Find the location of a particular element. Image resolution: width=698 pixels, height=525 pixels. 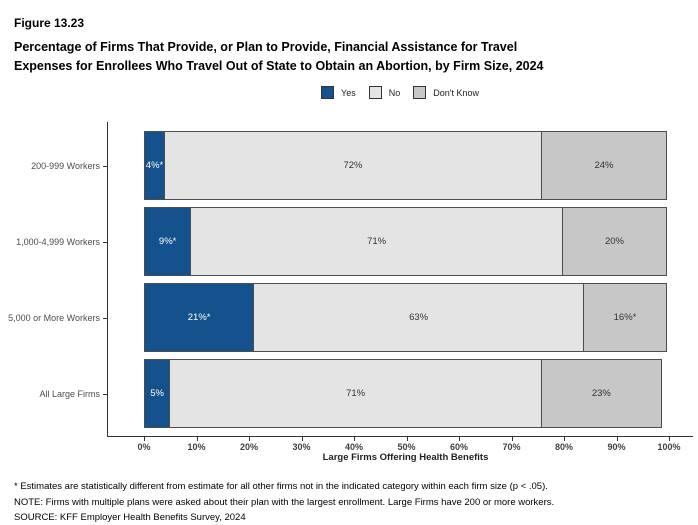

bar-segment-don-t-know: 20% is located at coordinates (614, 241).